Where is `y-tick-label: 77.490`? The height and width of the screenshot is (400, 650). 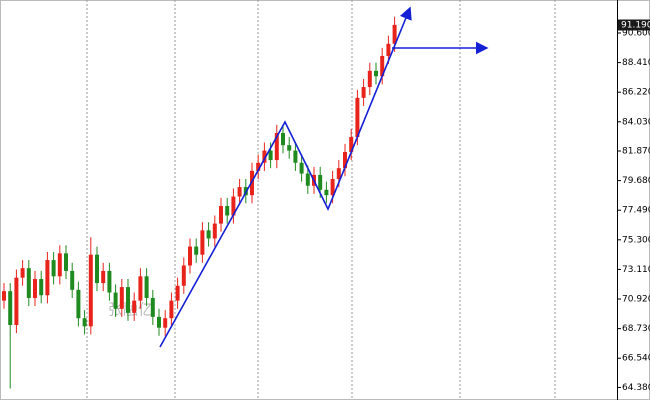
y-tick-label: 77.490 is located at coordinates (636, 211).